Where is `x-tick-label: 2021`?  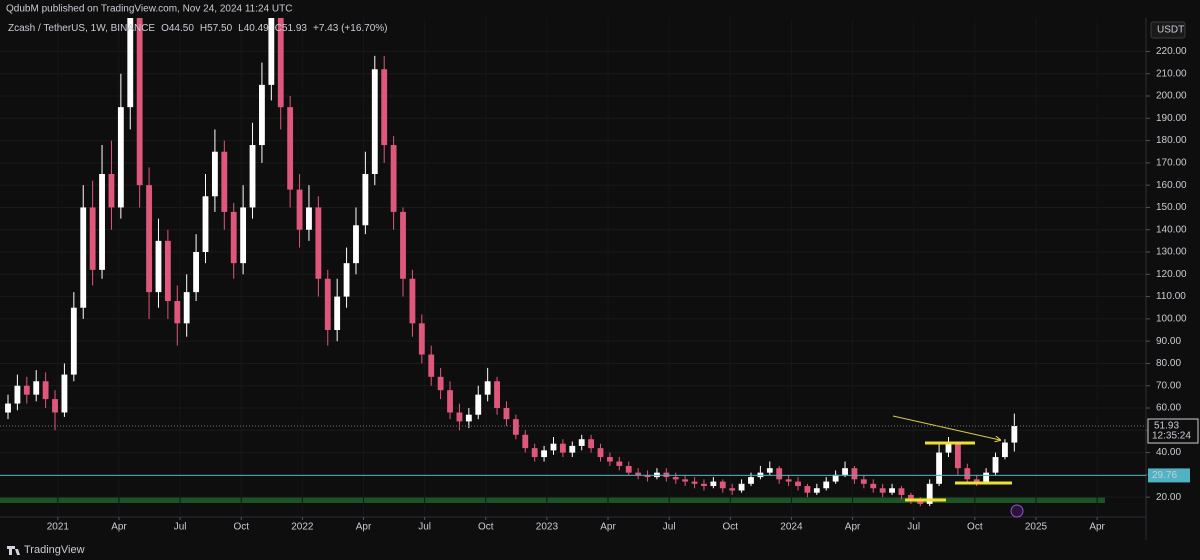 x-tick-label: 2021 is located at coordinates (58, 527).